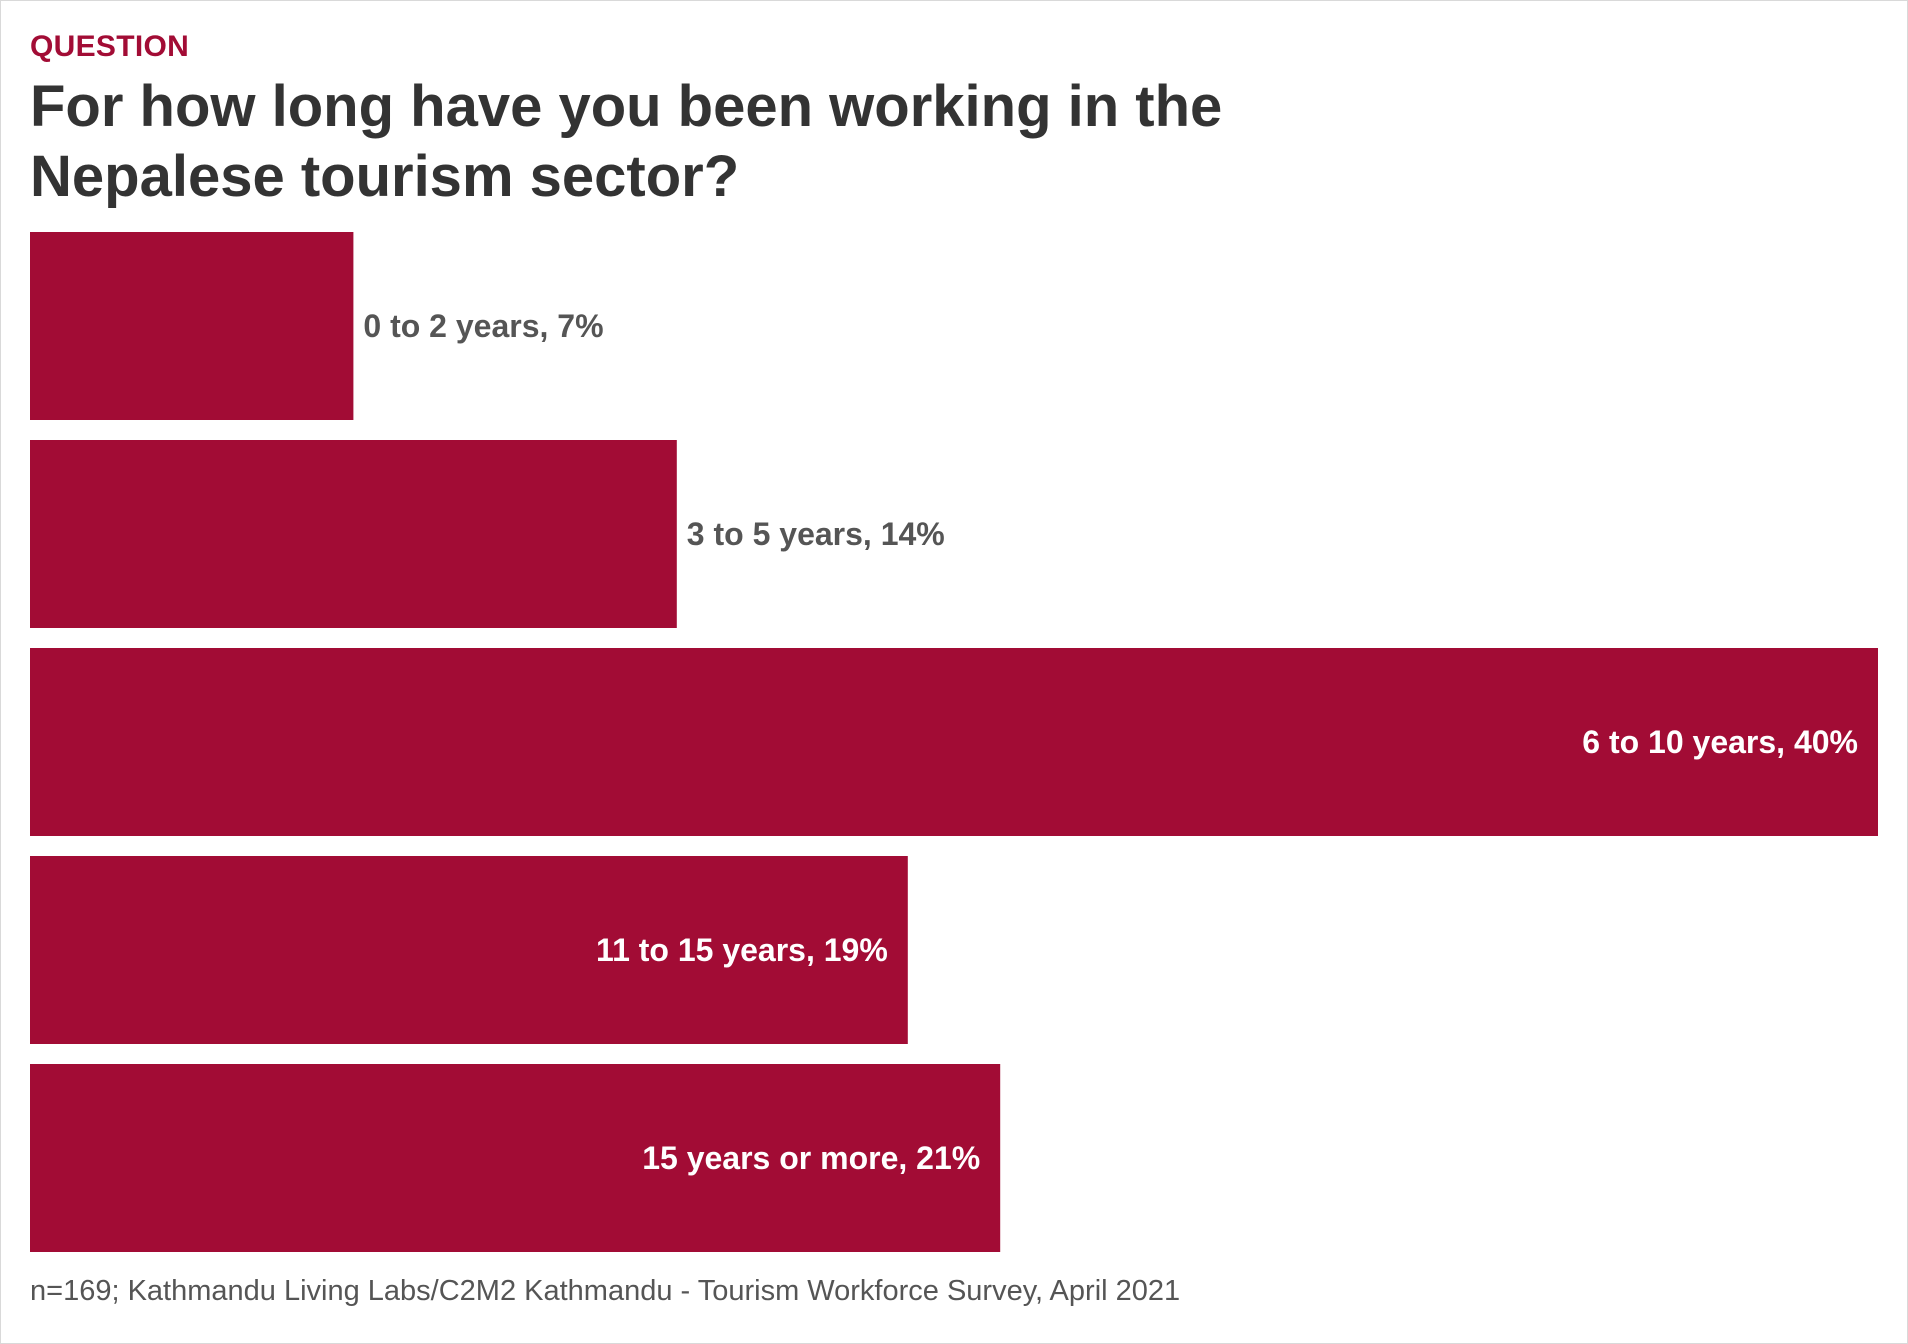 The image size is (1908, 1344). Describe the element at coordinates (742, 950) in the screenshot. I see `bar-label-3: 11 to 15 years, 19%` at that location.